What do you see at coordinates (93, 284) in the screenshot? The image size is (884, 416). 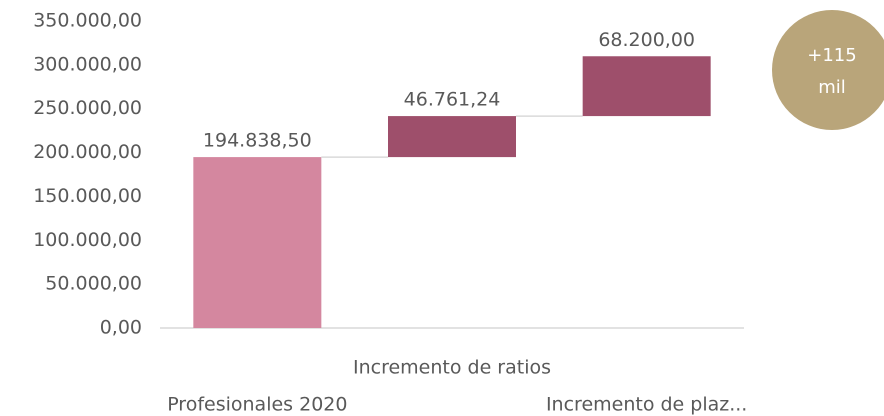 I see `y-tick-label: 50.000,00` at bounding box center [93, 284].